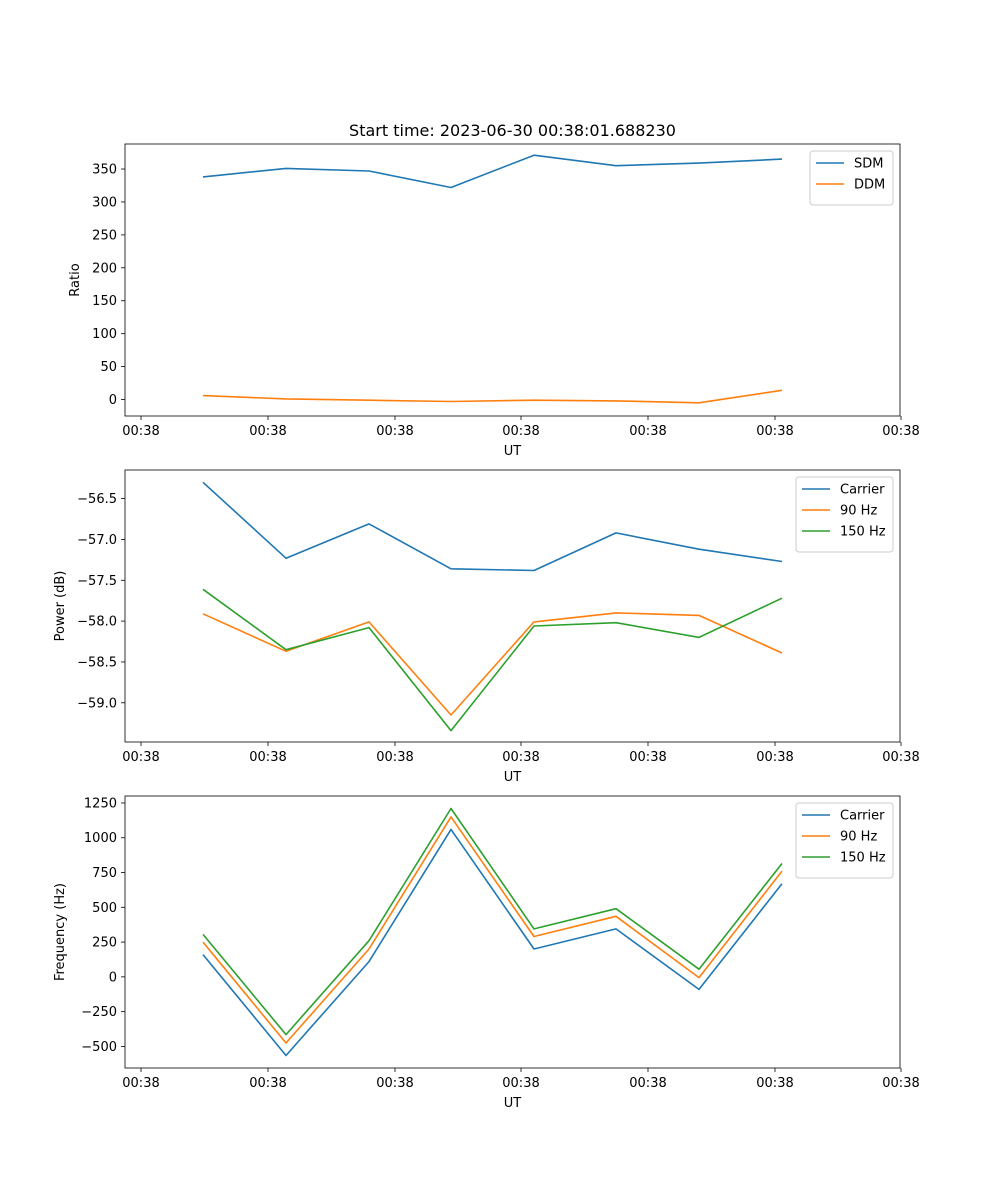 The width and height of the screenshot is (1000, 1200). I want to click on y-tick-label: 500, so click(104, 908).